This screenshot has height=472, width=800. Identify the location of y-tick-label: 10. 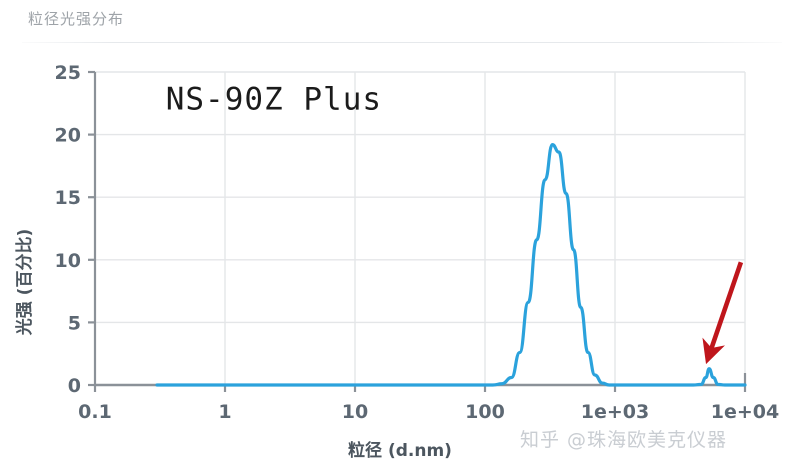
(68, 261).